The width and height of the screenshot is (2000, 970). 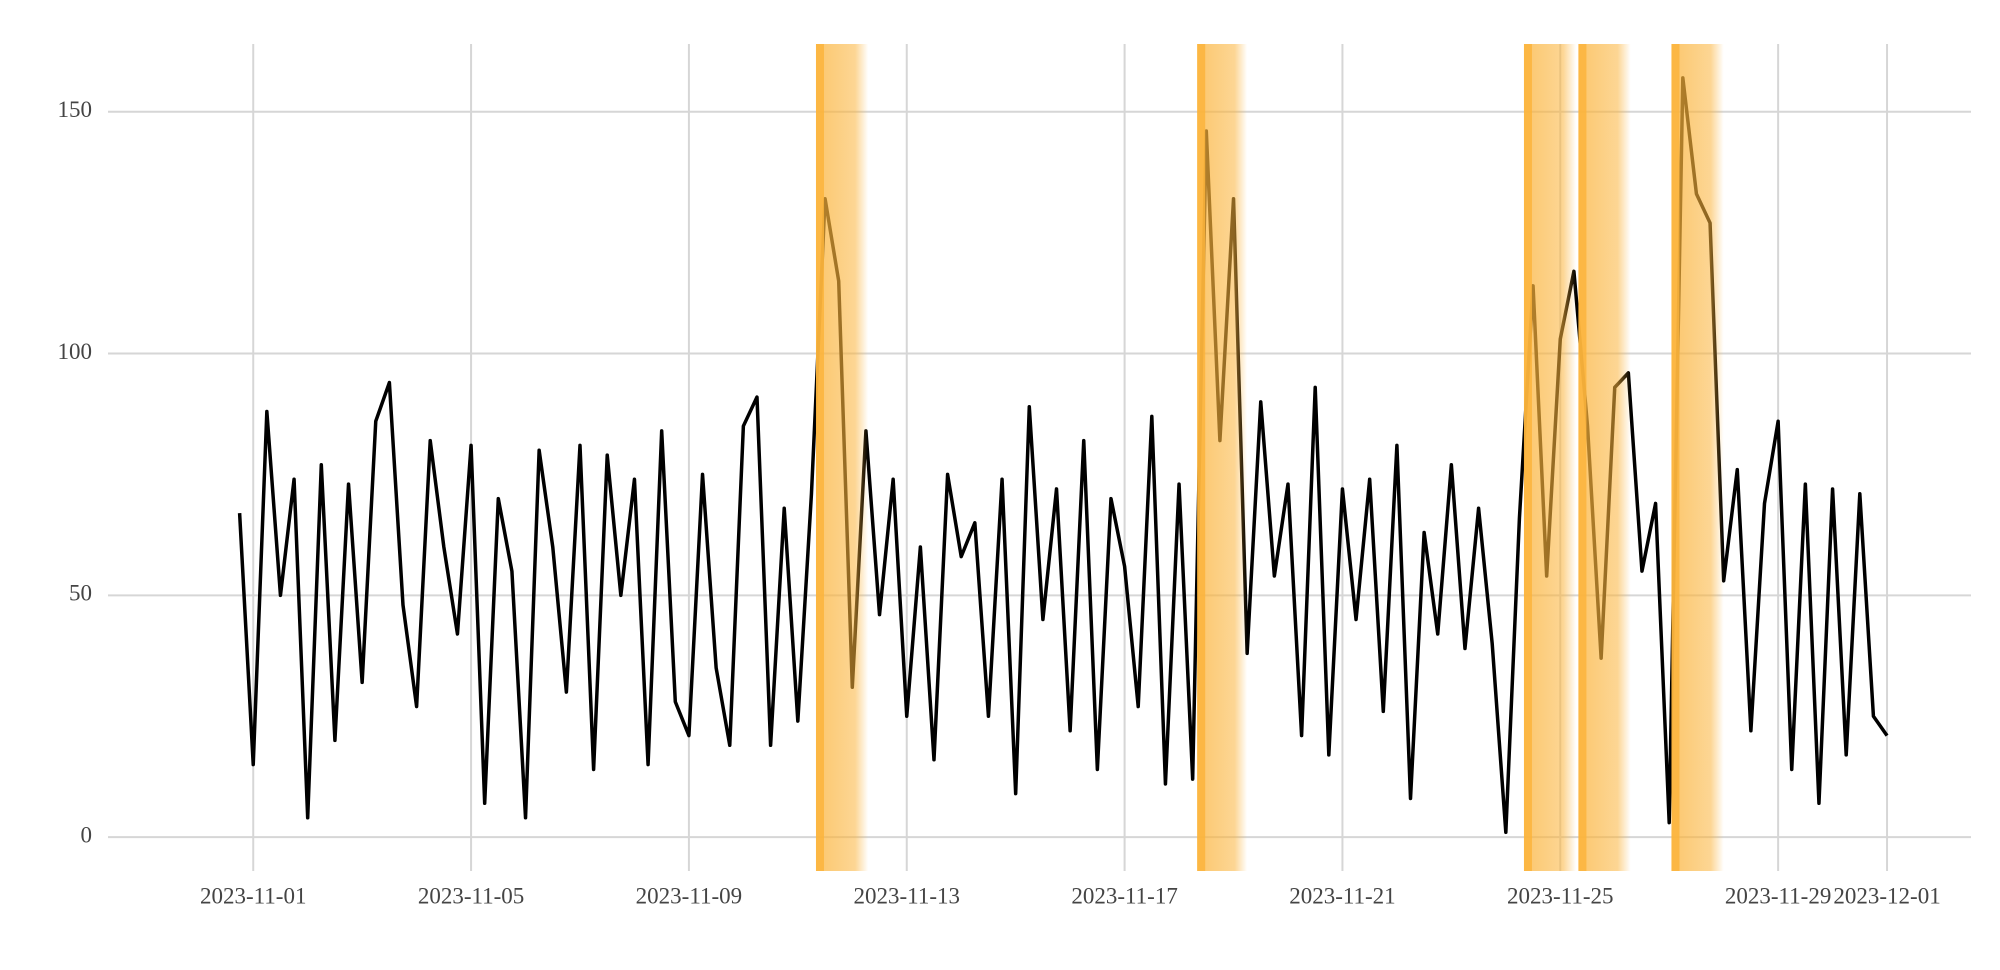 I want to click on y-tick-label: 100, so click(x=75, y=351).